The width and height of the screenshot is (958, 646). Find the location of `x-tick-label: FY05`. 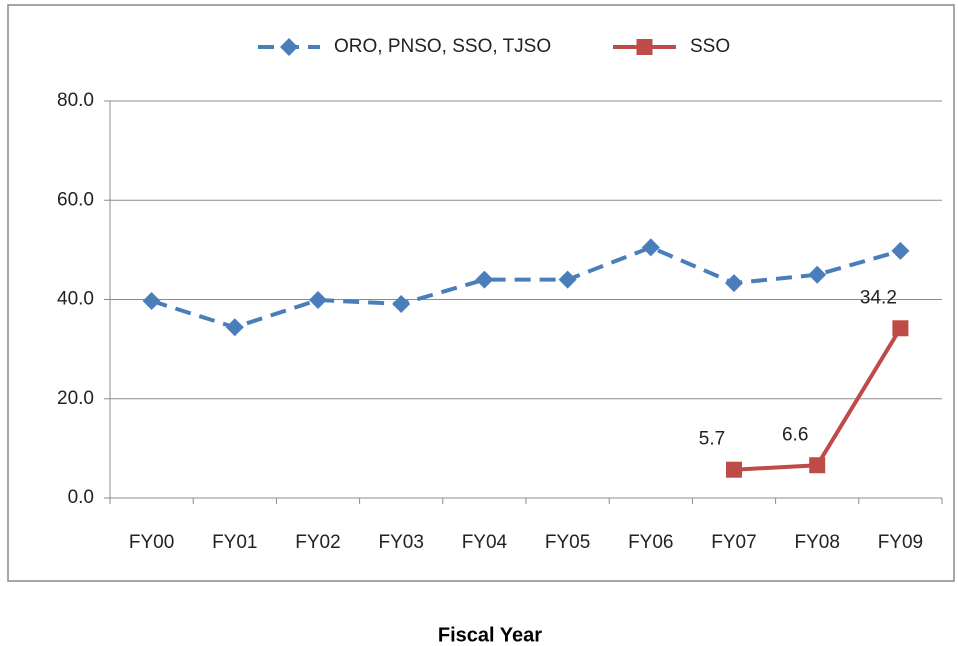

x-tick-label: FY05 is located at coordinates (567, 542).